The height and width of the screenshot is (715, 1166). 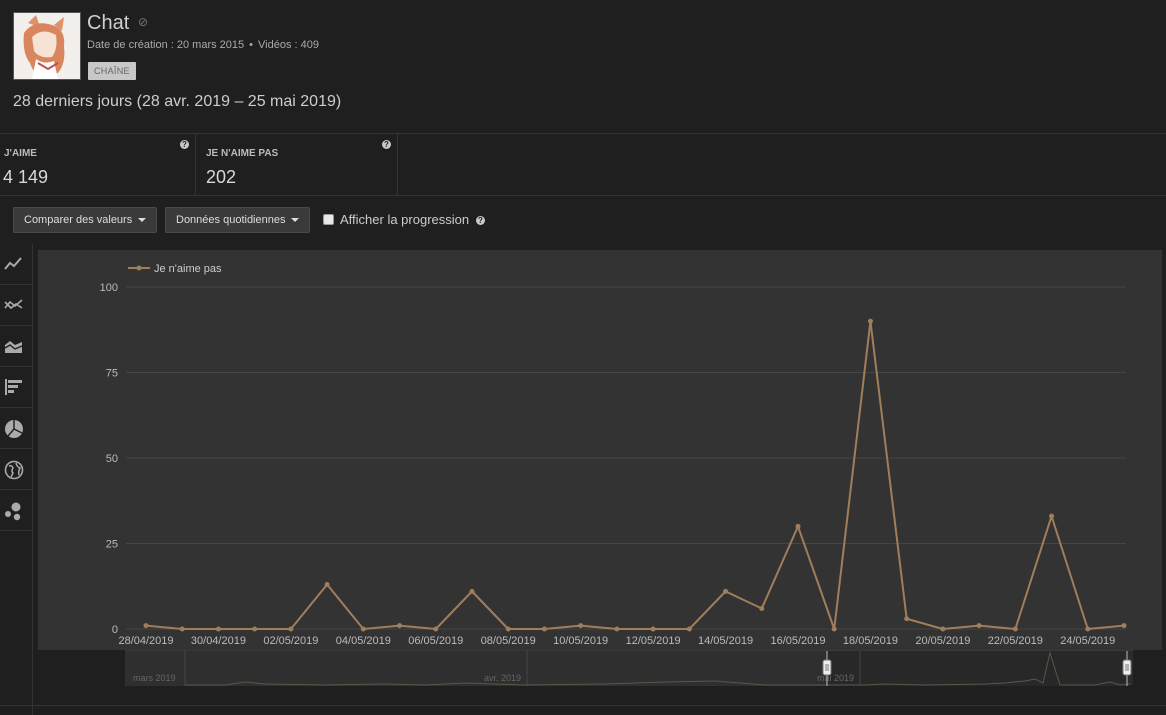 What do you see at coordinates (112, 374) in the screenshot?
I see `y-tick-label: 75` at bounding box center [112, 374].